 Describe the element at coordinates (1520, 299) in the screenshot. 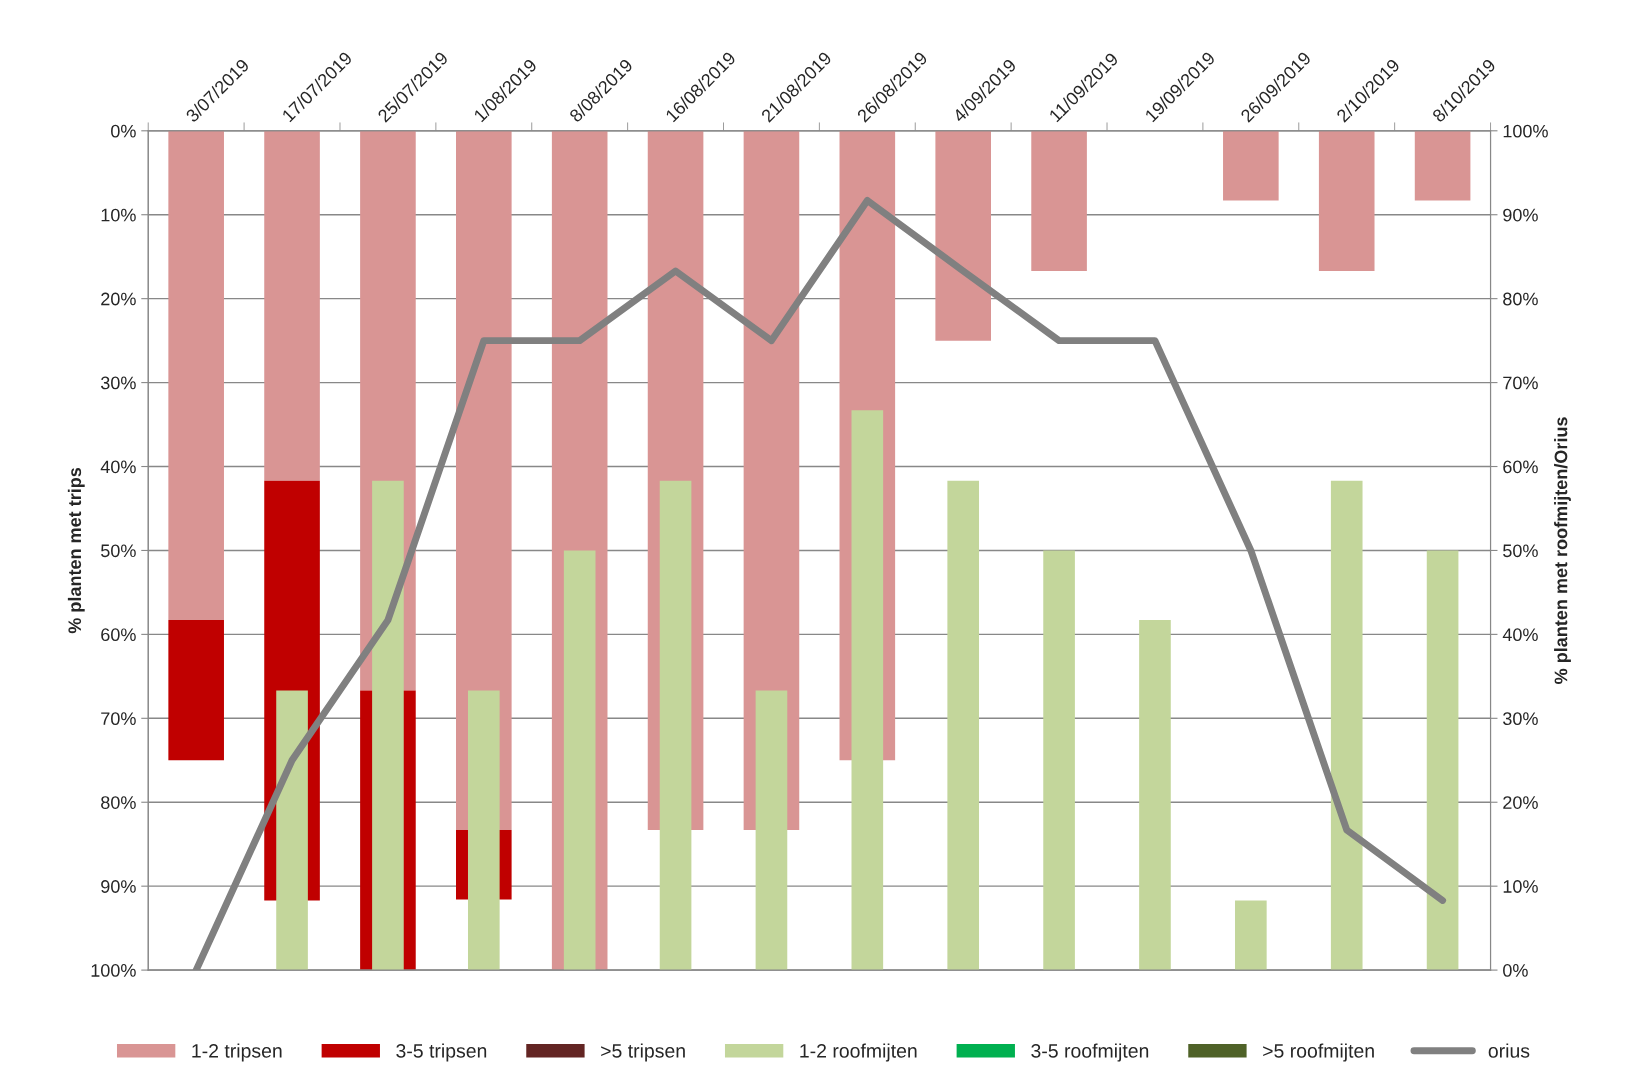

I see `y2-tick-label: 80%` at that location.